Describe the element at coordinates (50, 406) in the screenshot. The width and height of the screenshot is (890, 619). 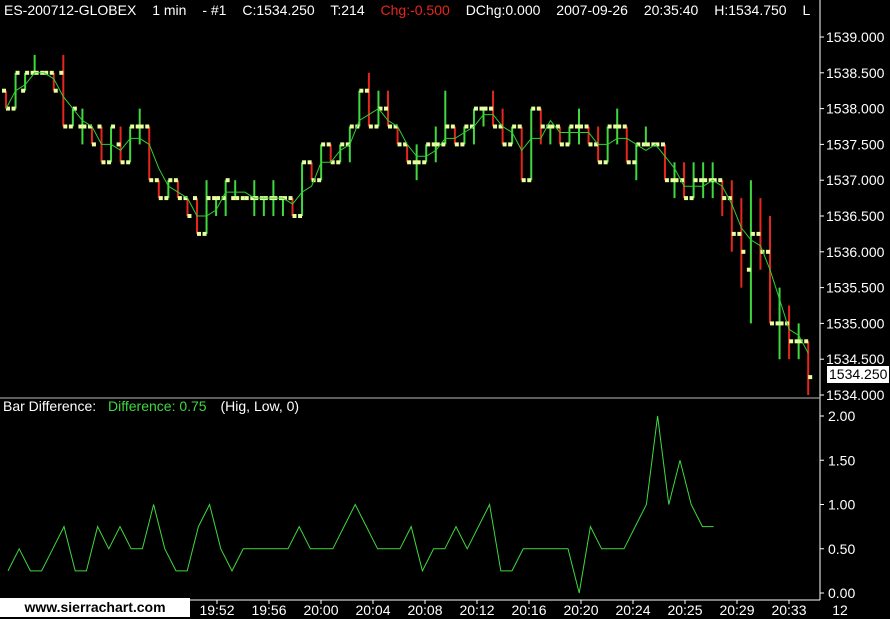
I see `subgraph-label: Bar Difference:` at that location.